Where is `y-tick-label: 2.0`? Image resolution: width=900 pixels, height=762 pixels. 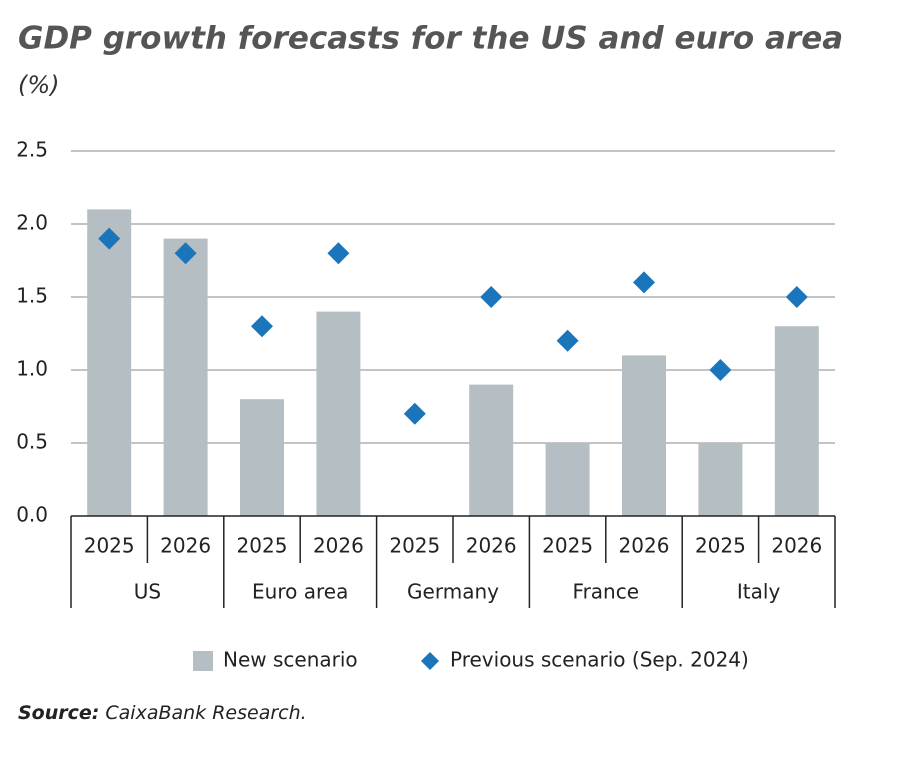 y-tick-label: 2.0 is located at coordinates (32, 223).